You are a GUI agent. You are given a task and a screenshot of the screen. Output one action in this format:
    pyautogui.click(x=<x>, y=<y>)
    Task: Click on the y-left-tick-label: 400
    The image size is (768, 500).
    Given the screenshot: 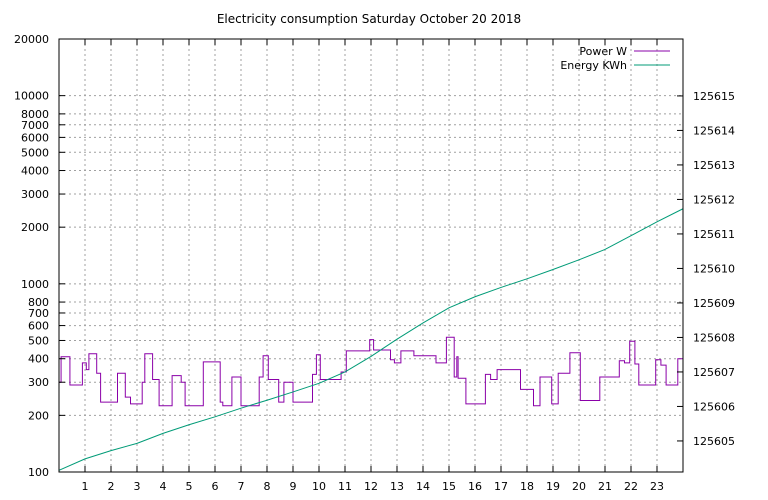 What is the action you would take?
    pyautogui.click(x=38, y=359)
    